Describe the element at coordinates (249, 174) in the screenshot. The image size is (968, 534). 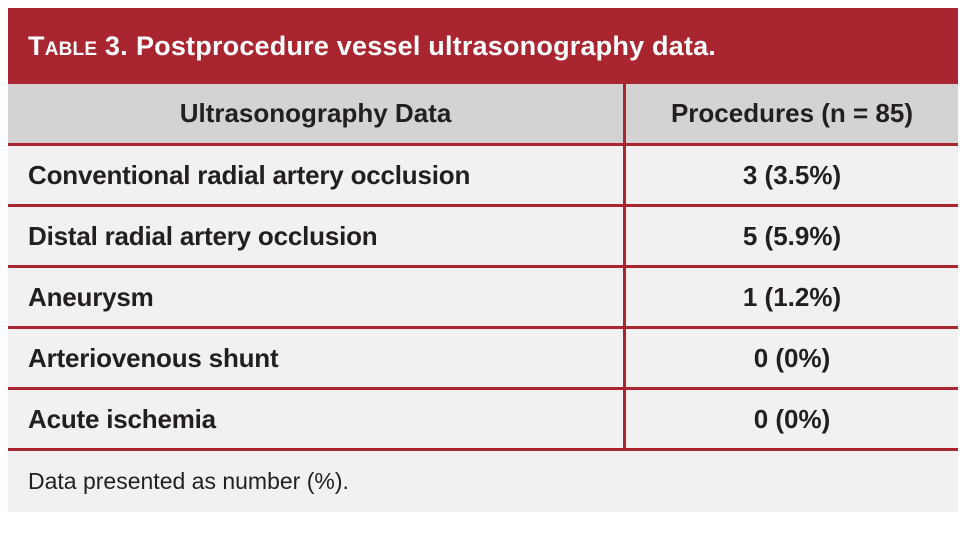
I see `row-label: Conventional radial artery occlusion` at that location.